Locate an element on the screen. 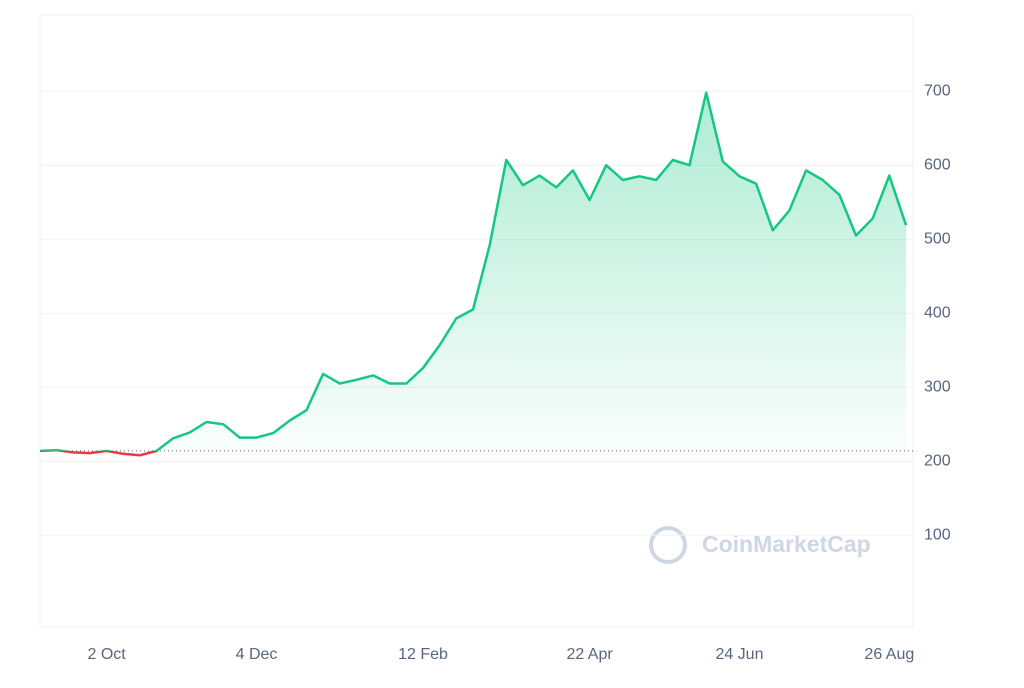 This screenshot has width=1024, height=688. y-tick-label: 400 is located at coordinates (937, 312).